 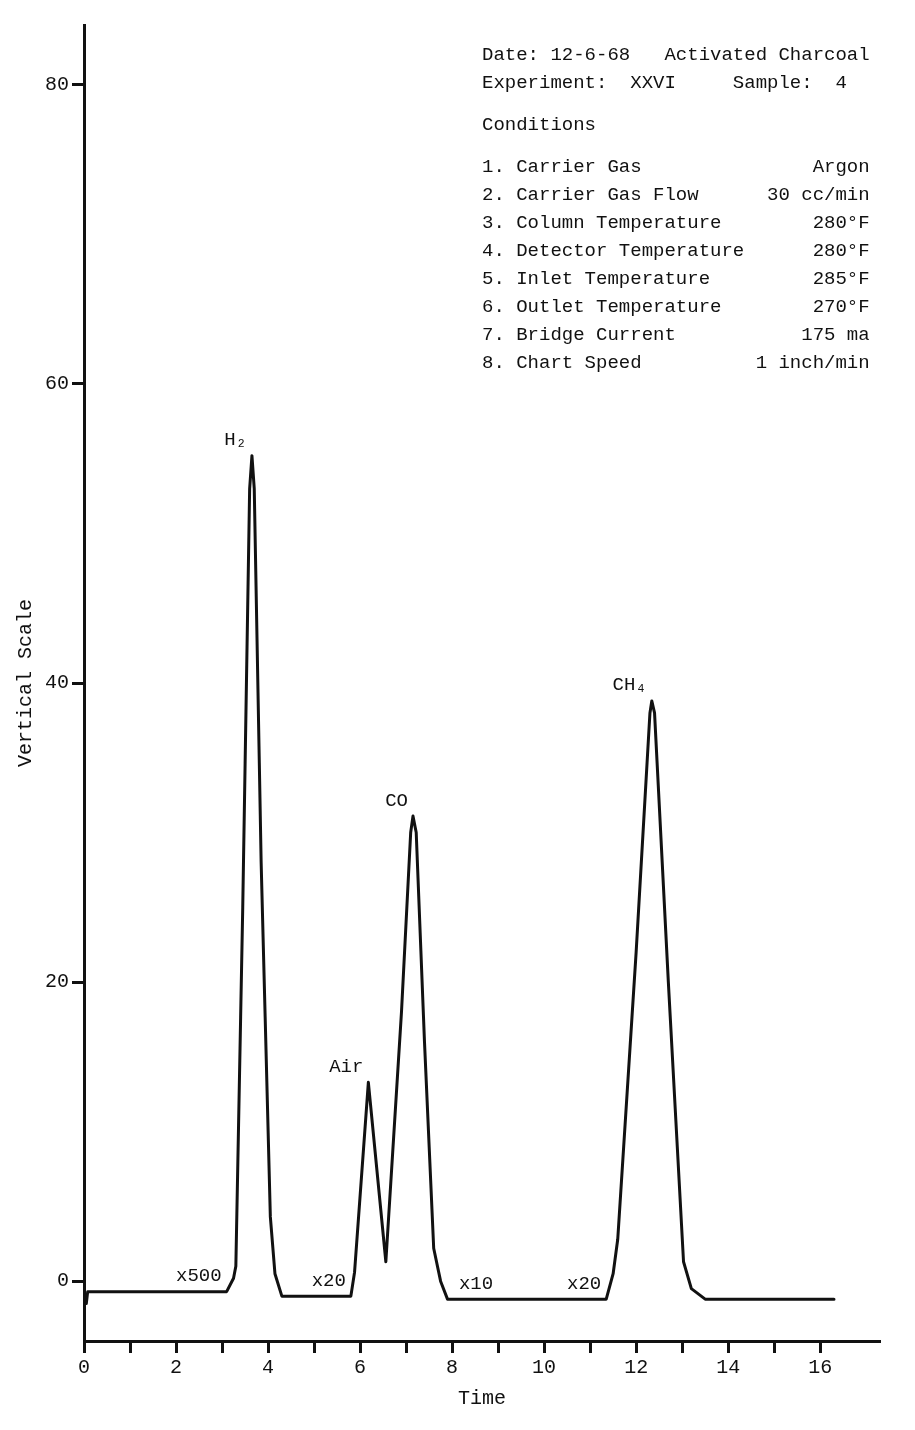 I want to click on annotation: x500, so click(x=199, y=1276).